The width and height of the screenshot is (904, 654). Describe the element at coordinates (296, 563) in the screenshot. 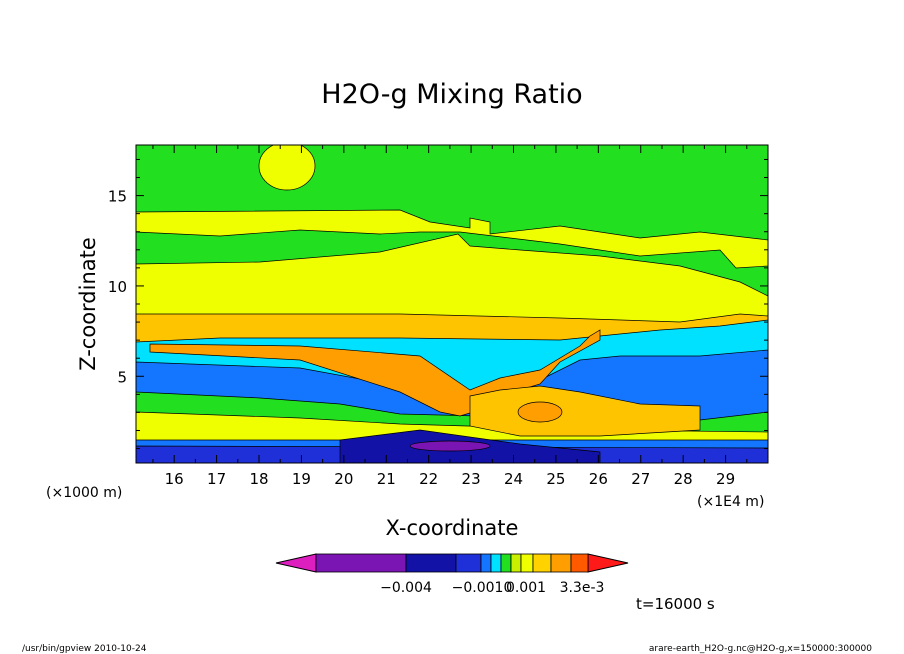

I see `colorbar-low-triangle` at that location.